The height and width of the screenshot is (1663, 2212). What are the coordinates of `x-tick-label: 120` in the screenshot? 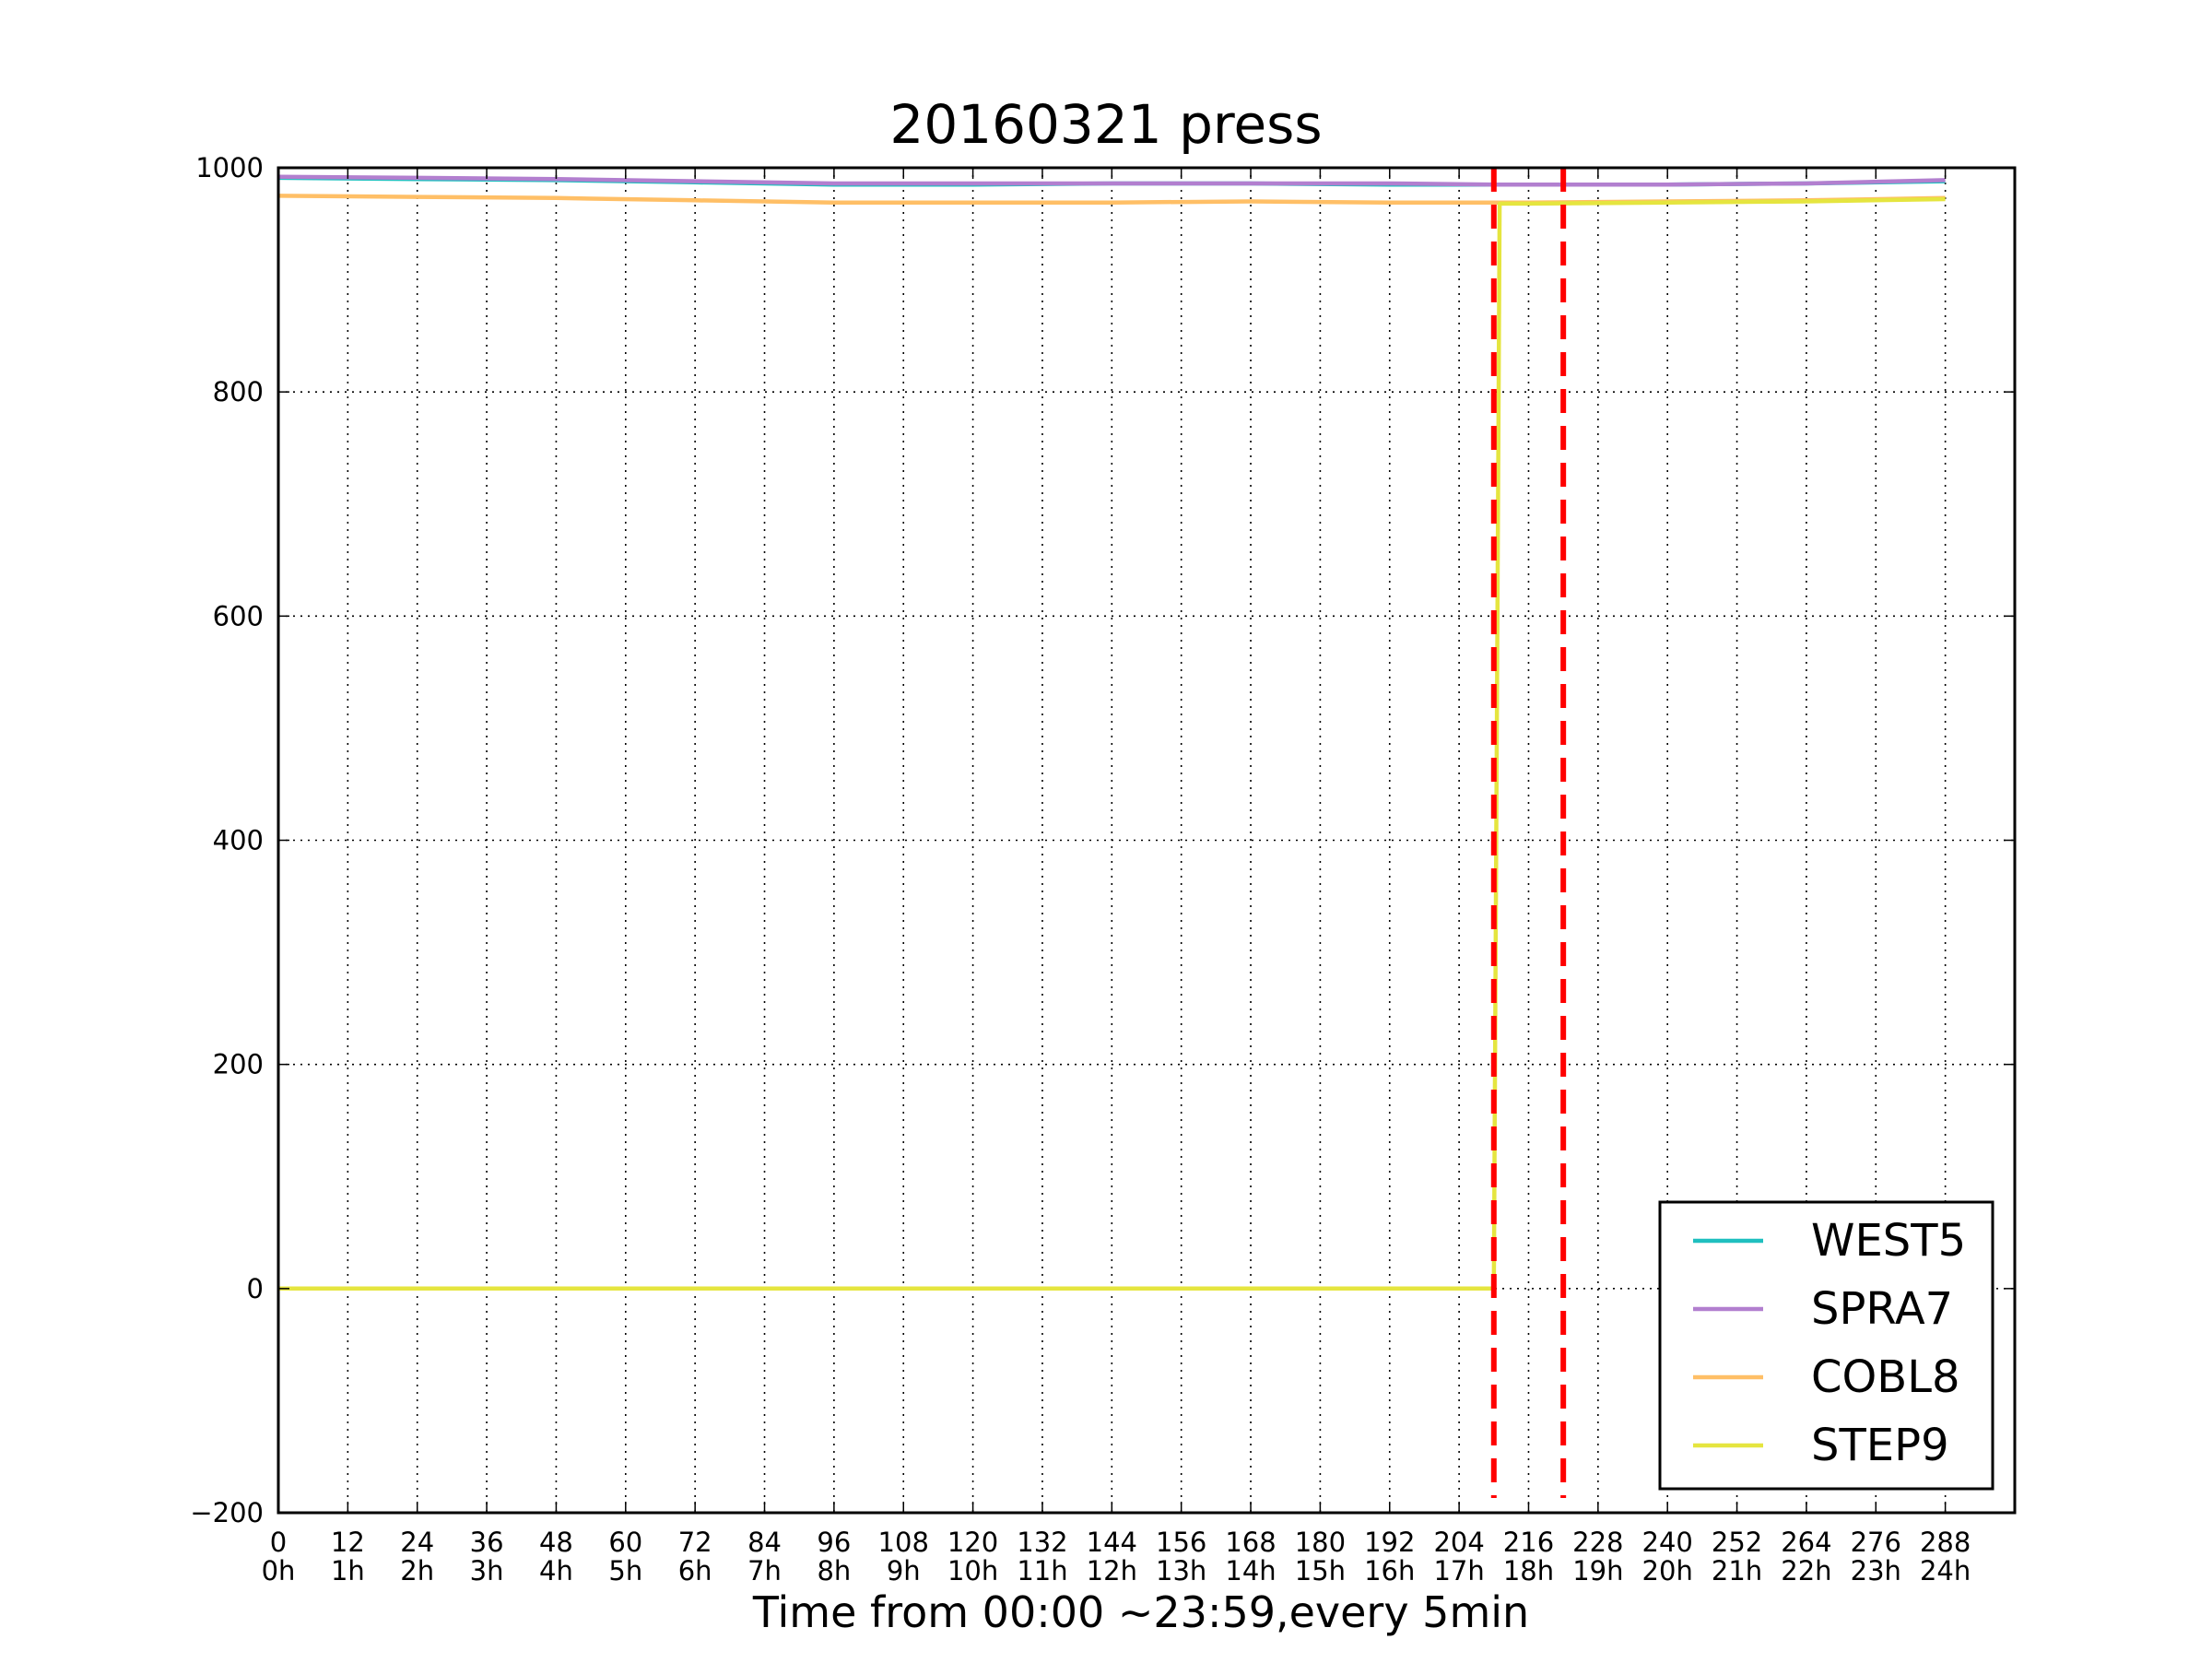 It's located at (972, 1542).